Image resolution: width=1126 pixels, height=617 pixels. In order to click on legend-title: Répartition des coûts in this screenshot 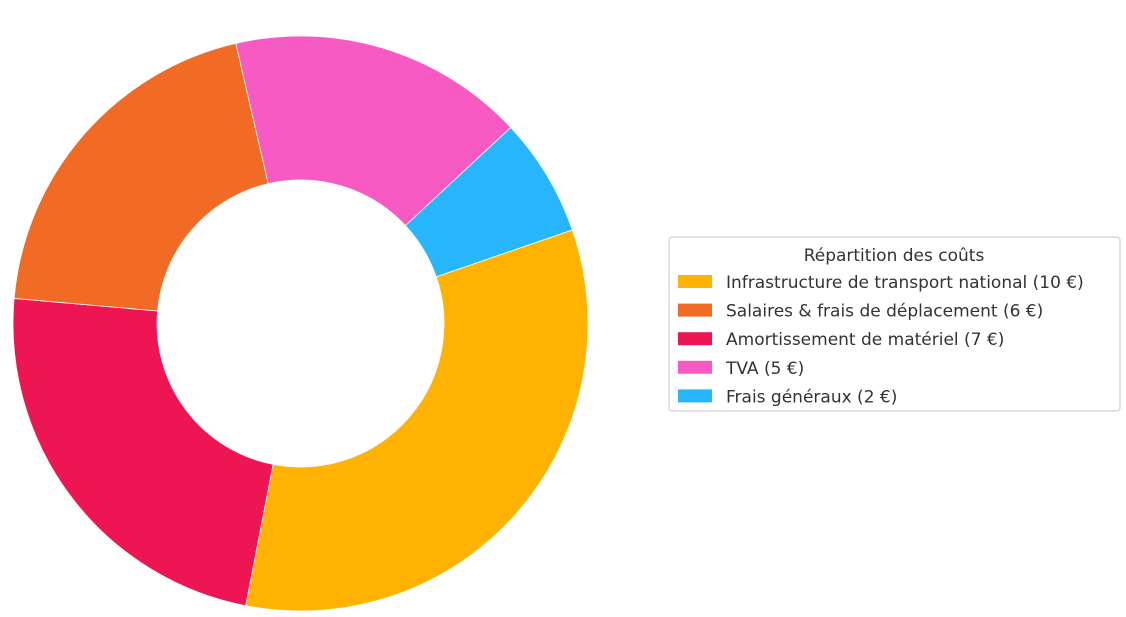, I will do `click(894, 256)`.